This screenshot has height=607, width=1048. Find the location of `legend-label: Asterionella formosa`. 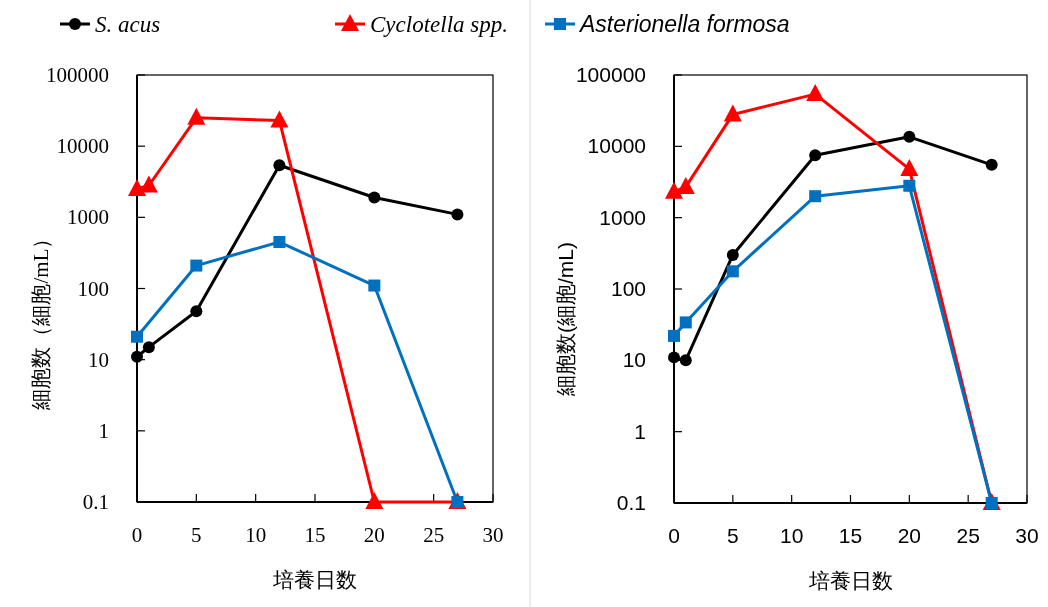

legend-label: Asterionella formosa is located at coordinates (684, 24).